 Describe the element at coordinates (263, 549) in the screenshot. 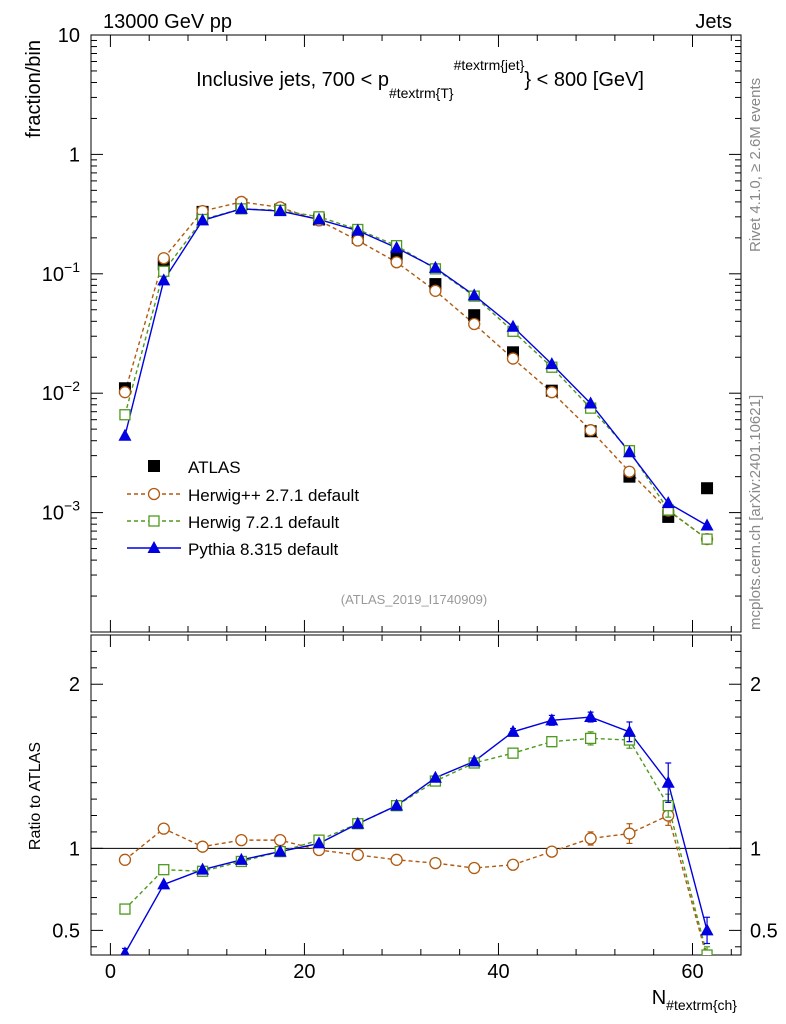

I see `legend-label: Pythia 8.315 default` at that location.